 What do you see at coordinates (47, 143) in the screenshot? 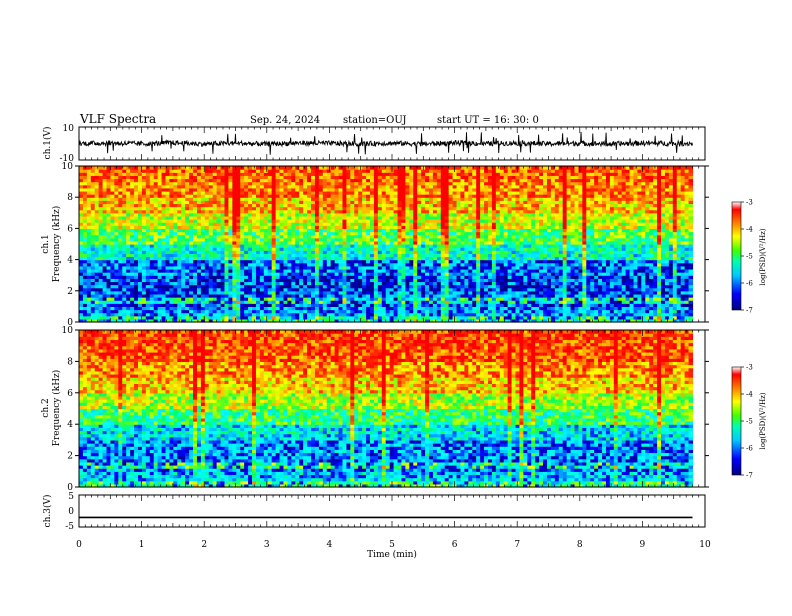
I see `ch1-waveform-ylabel: ch.1(V)` at bounding box center [47, 143].